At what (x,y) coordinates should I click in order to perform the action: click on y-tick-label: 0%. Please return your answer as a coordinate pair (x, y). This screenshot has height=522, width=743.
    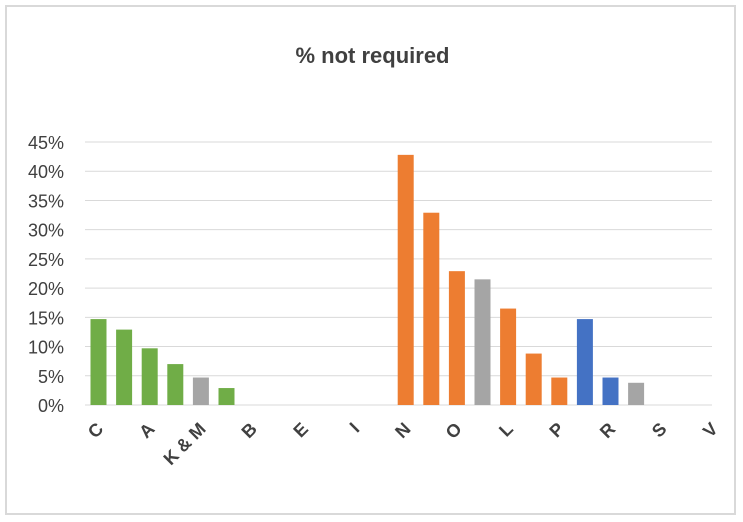
    Looking at the image, I should click on (51, 406).